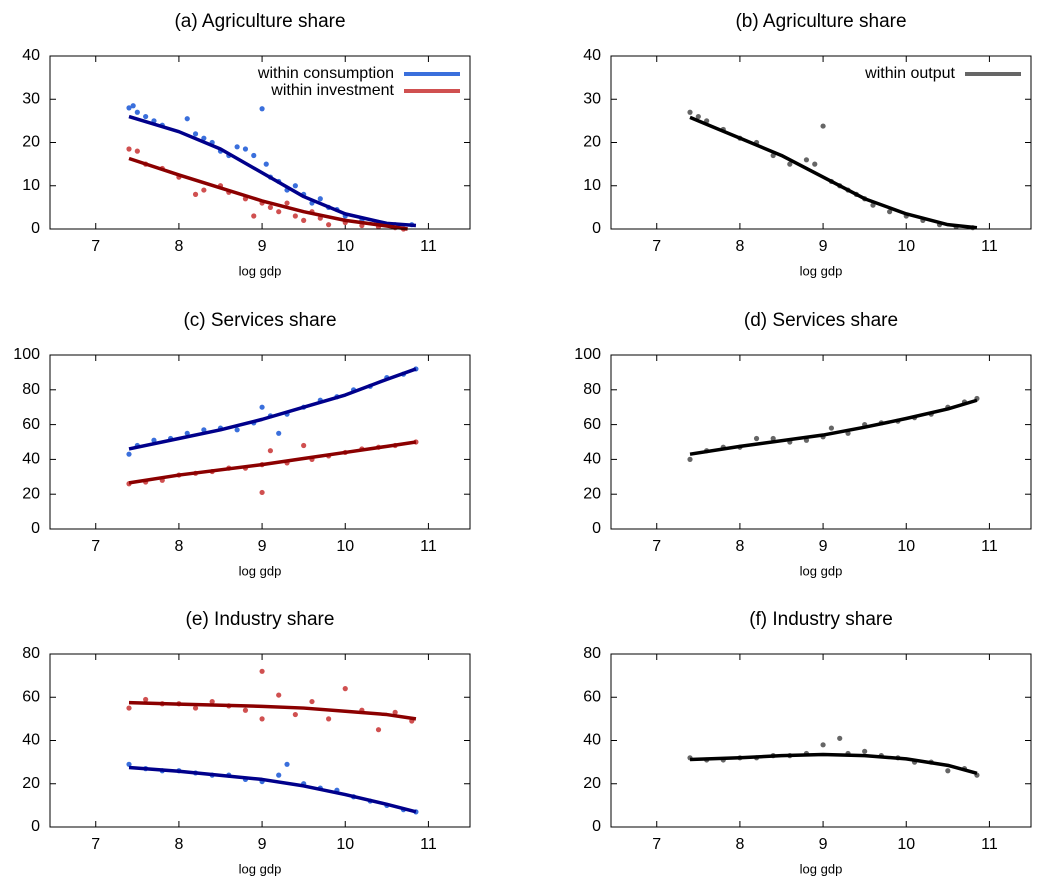 The width and height of the screenshot is (1041, 884). Describe the element at coordinates (592, 185) in the screenshot. I see `y-tick-label: 10` at that location.